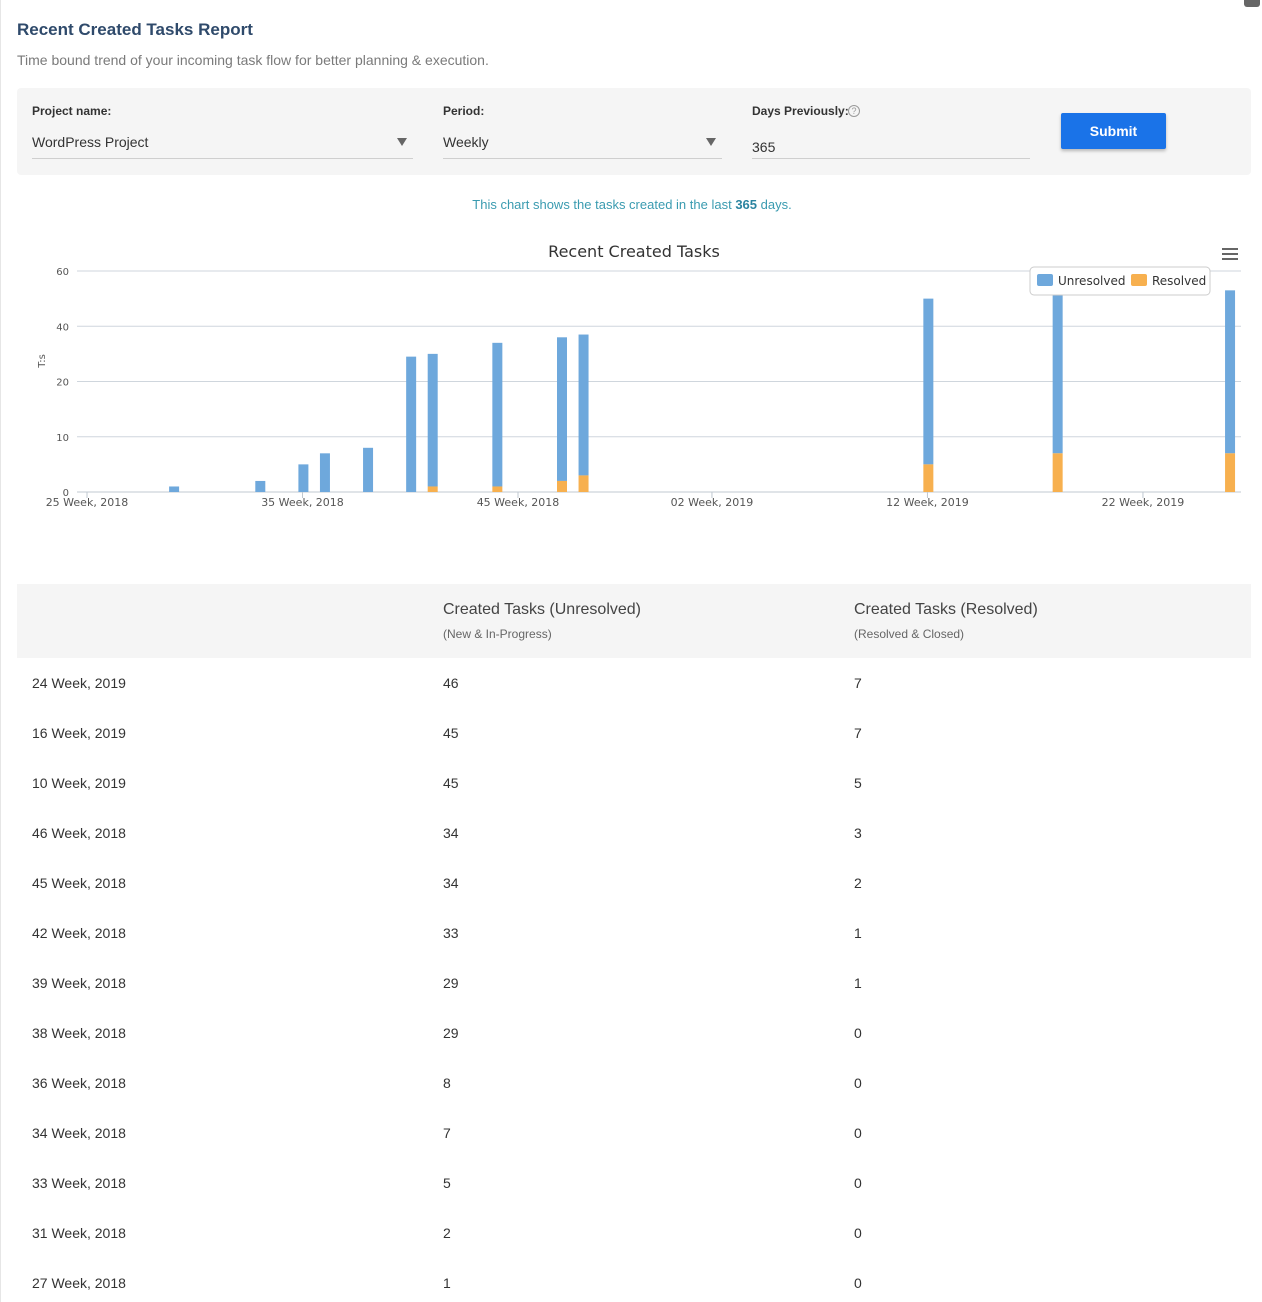  What do you see at coordinates (1113, 131) in the screenshot?
I see `submit-button: Submit` at bounding box center [1113, 131].